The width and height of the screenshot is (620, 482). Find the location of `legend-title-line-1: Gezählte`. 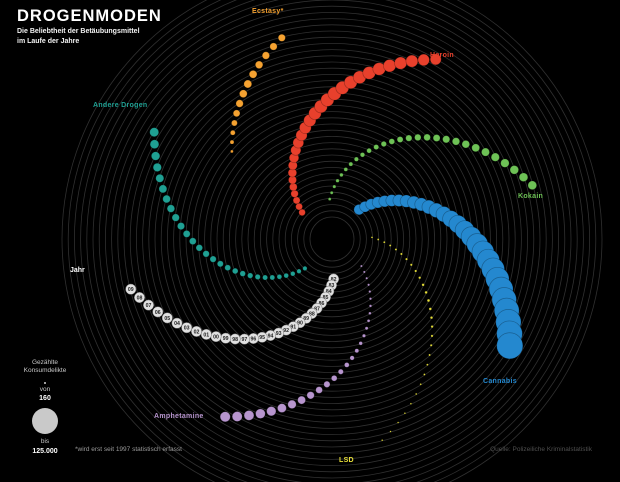

legend-title-line-1: Gezählte is located at coordinates (45, 362).